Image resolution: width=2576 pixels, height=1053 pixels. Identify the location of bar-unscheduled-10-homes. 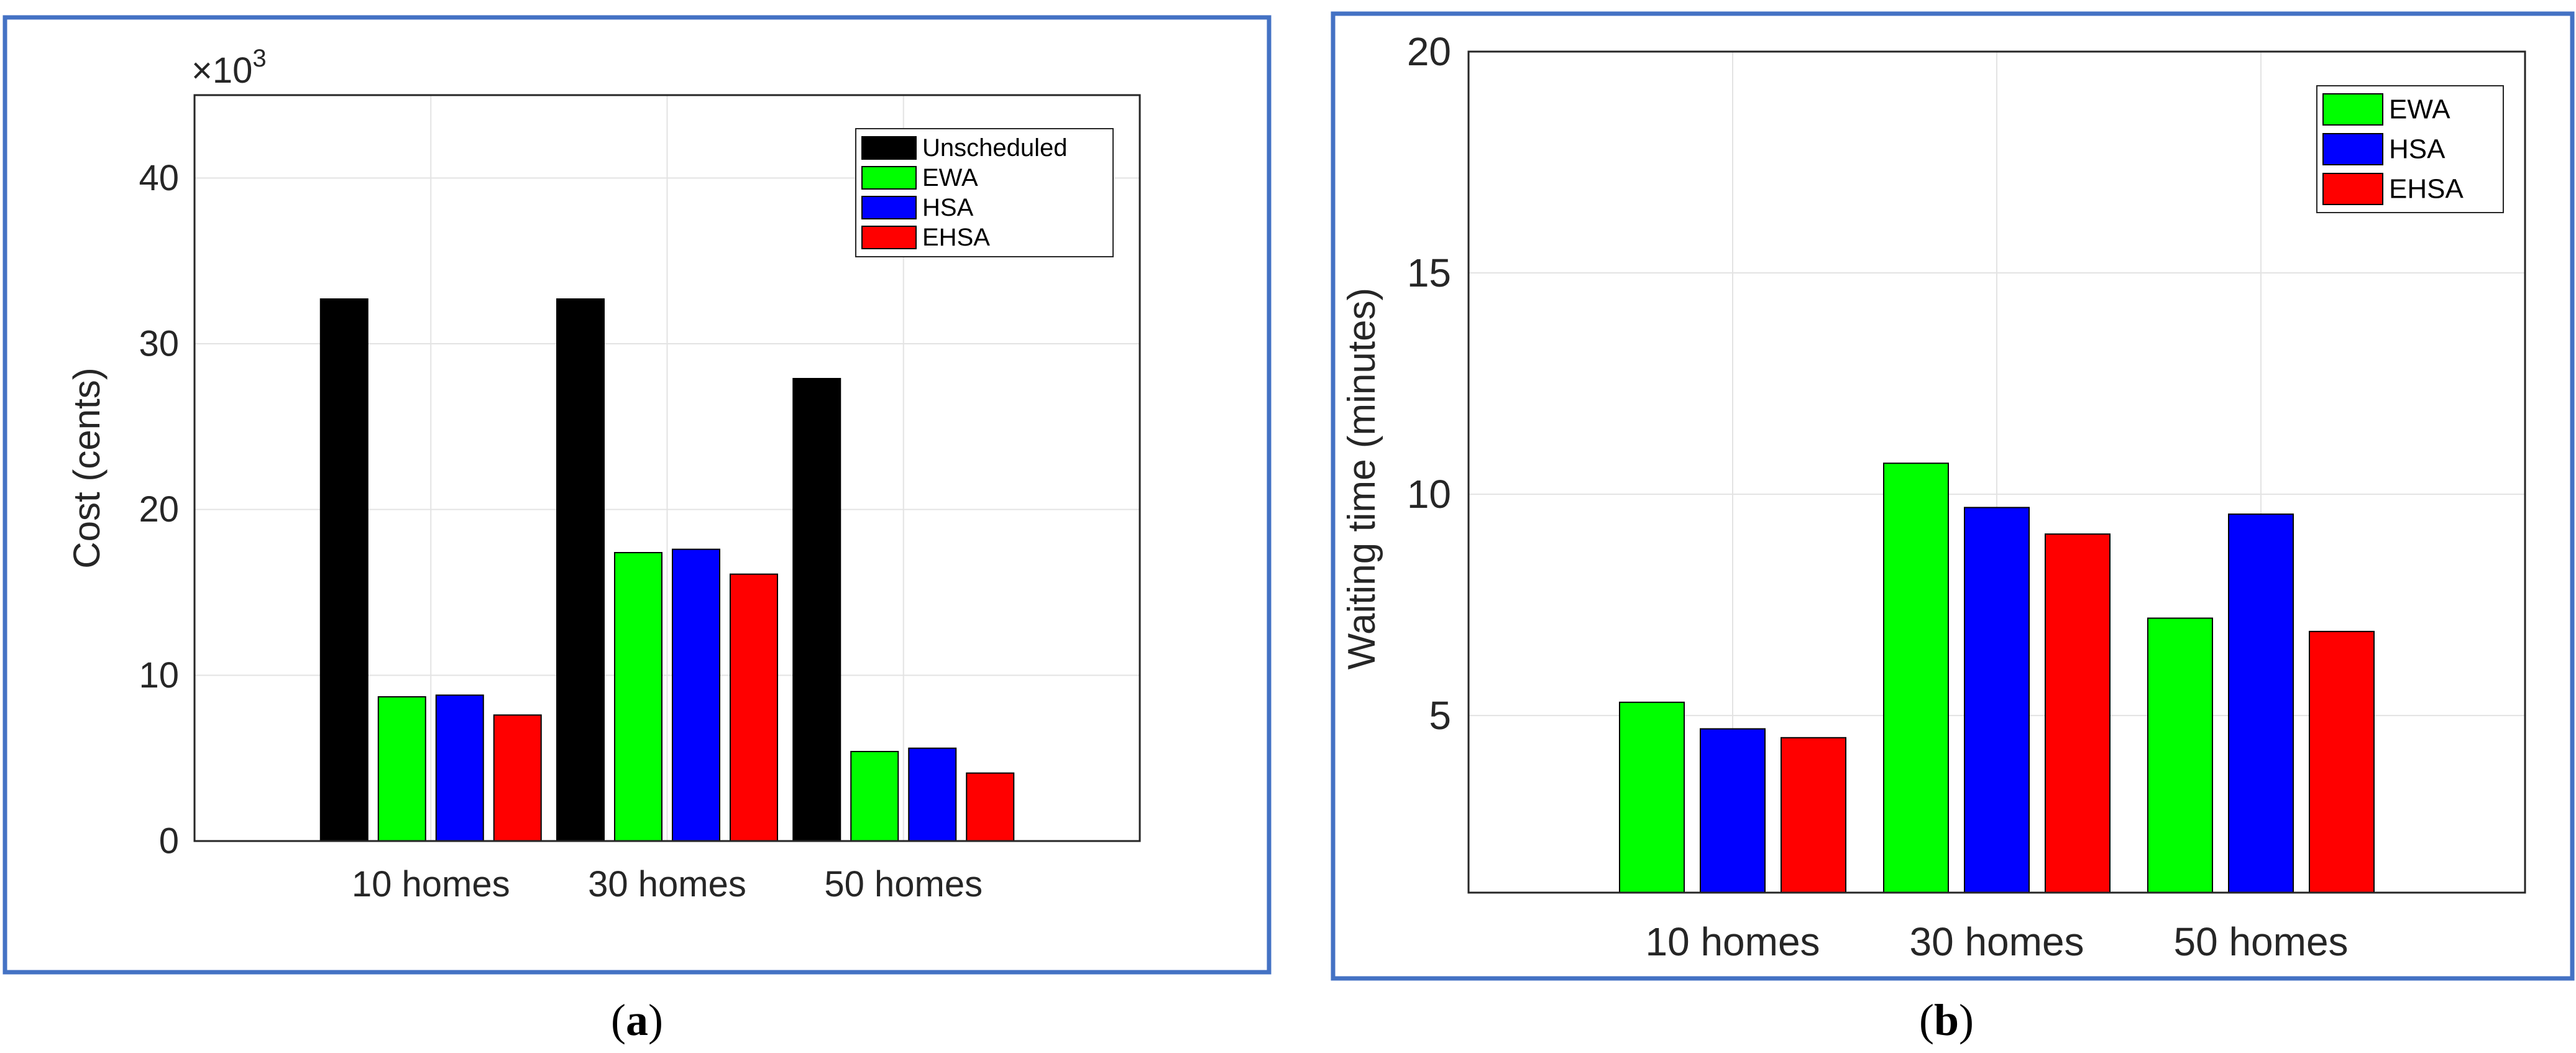
(344, 570).